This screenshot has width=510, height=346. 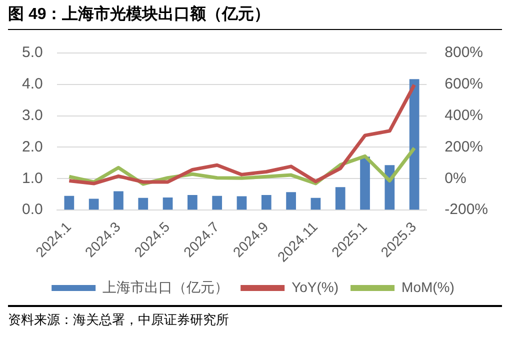 I want to click on y2-tick-label: 0%, so click(x=455, y=178).